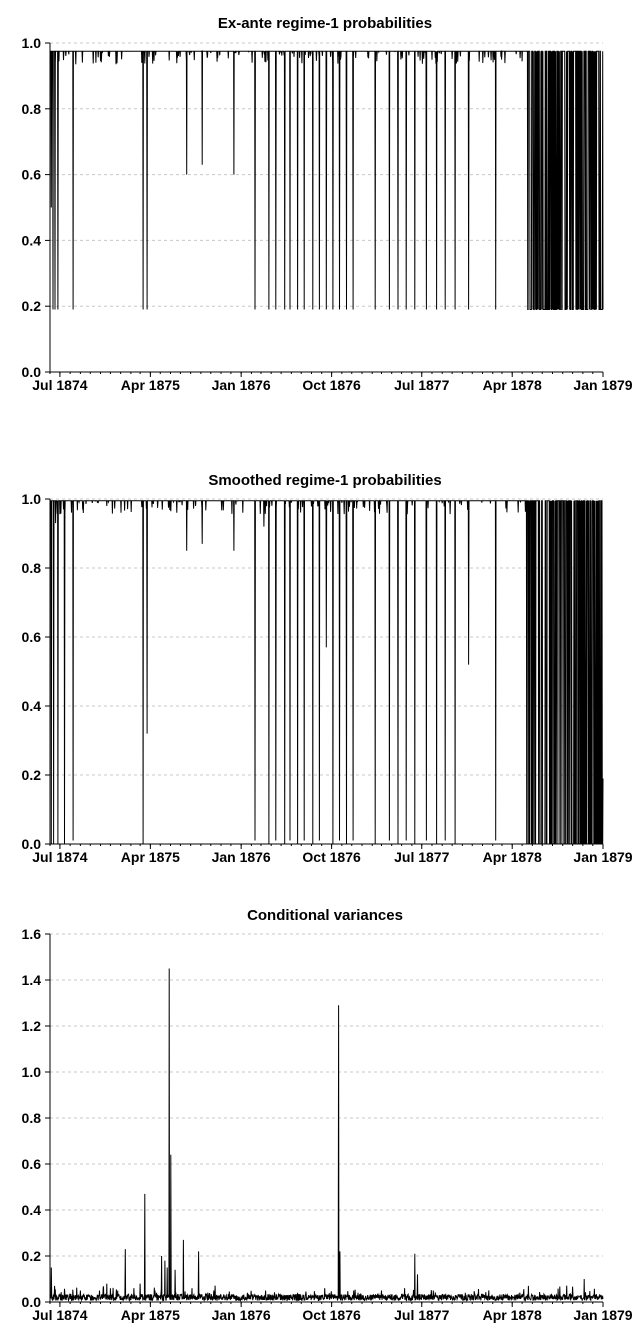 The width and height of the screenshot is (643, 1331). I want to click on y-tick-label: 1.6, so click(32, 934).